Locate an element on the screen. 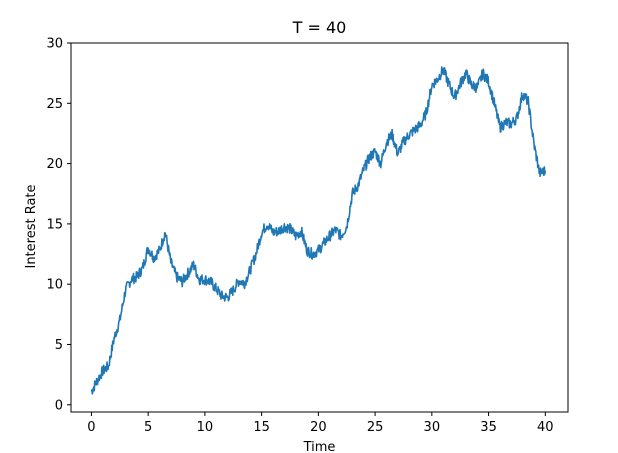 This screenshot has height=453, width=618. x-tick-label-20: 20 is located at coordinates (318, 427).